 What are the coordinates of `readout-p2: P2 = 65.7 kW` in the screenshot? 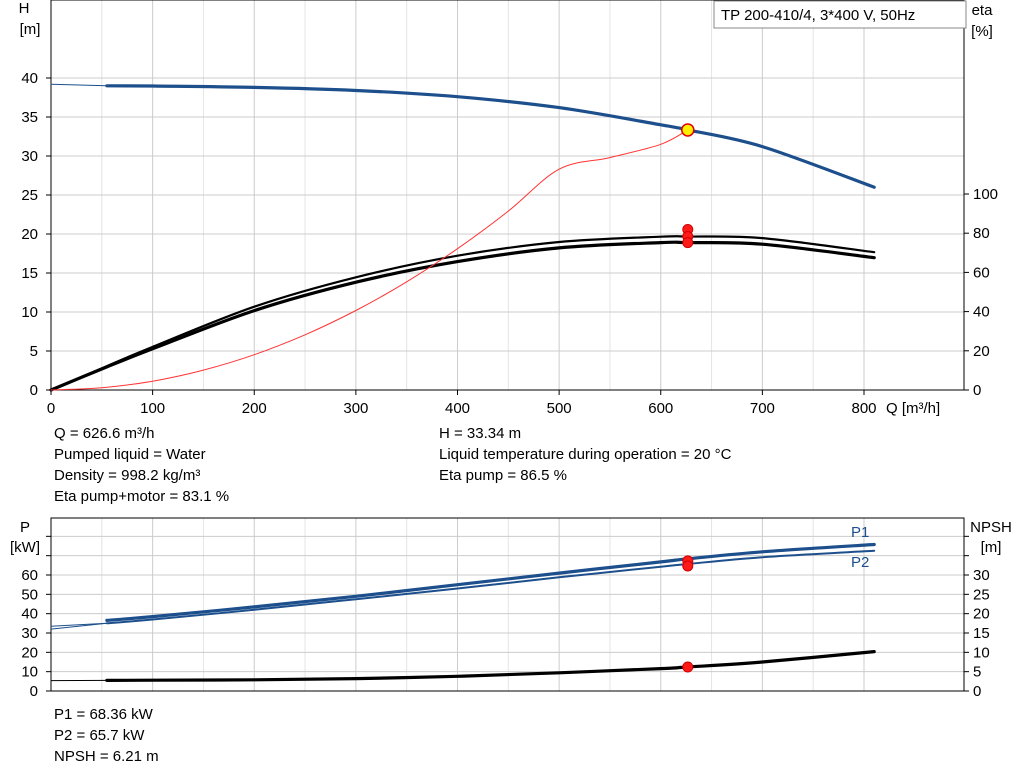 It's located at (99, 735).